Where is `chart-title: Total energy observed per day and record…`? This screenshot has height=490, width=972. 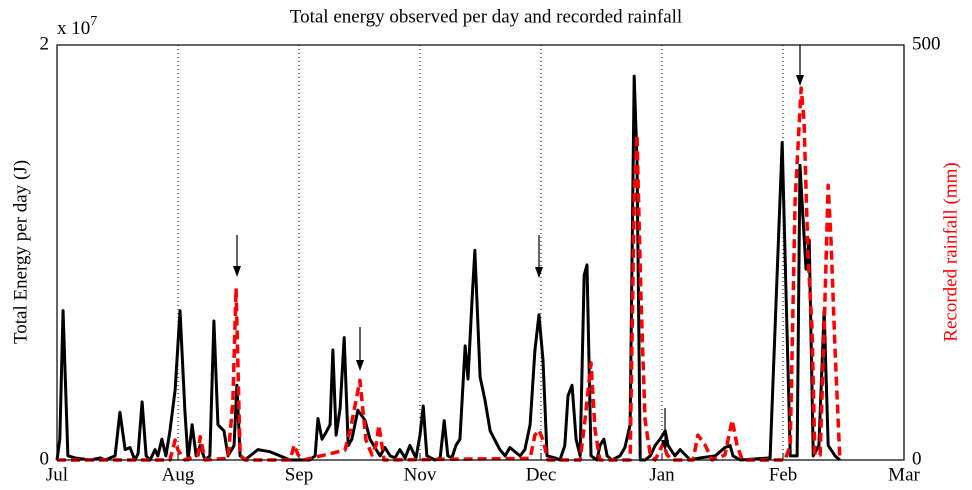
chart-title: Total energy observed per day and record… is located at coordinates (486, 16).